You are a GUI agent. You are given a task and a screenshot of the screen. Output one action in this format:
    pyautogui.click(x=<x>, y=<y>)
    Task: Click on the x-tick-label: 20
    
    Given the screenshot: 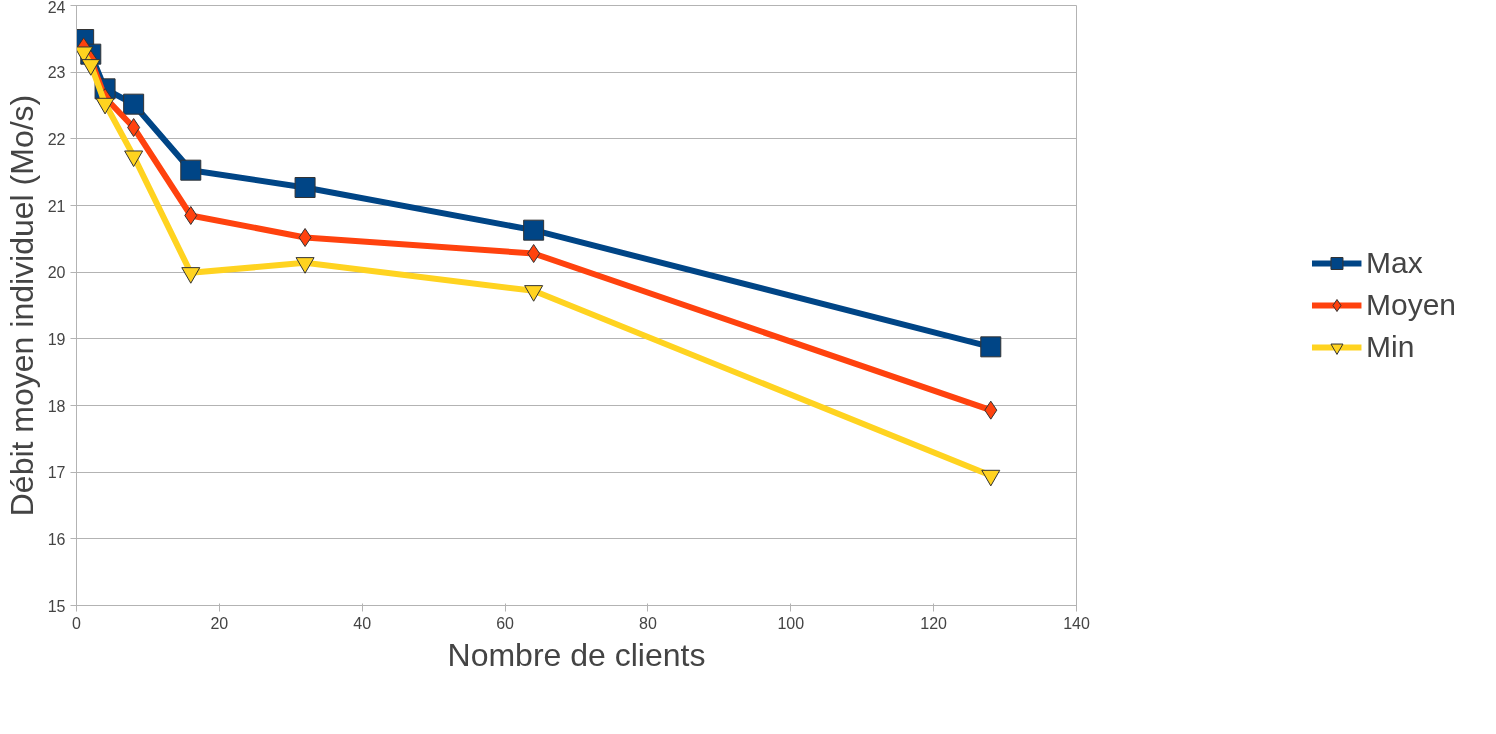 What is the action you would take?
    pyautogui.click(x=219, y=623)
    